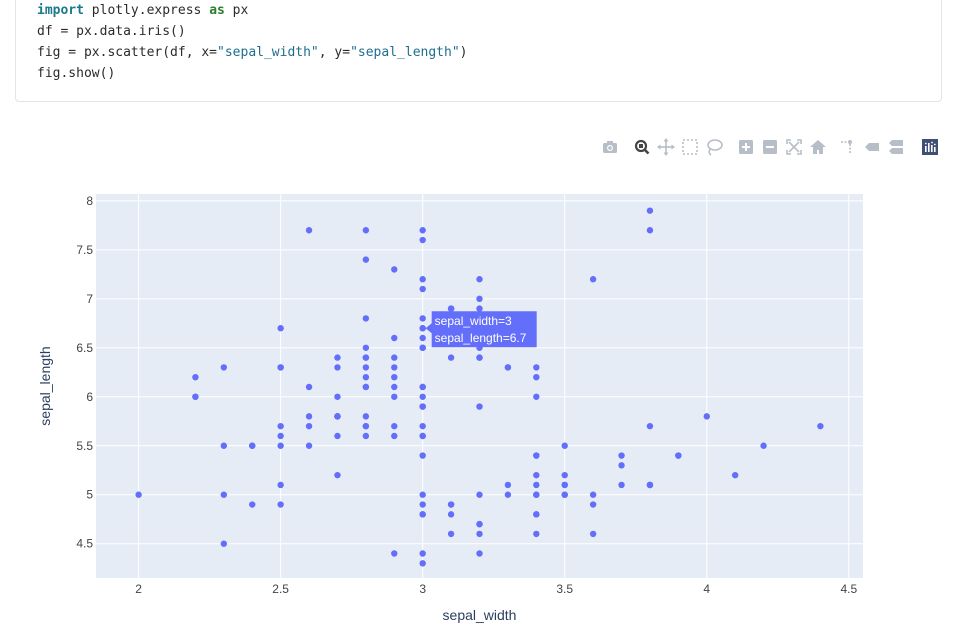  What do you see at coordinates (770, 147) in the screenshot?
I see `zoom-out-icon` at bounding box center [770, 147].